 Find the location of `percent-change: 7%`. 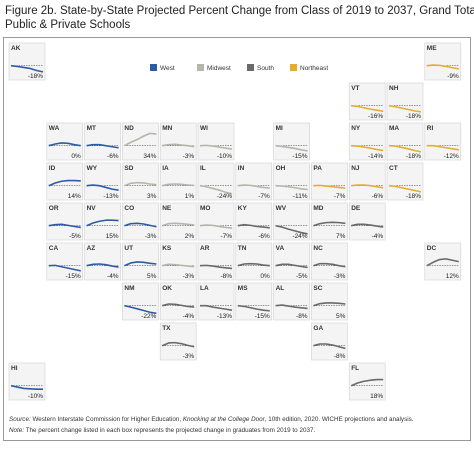

percent-change: 7% is located at coordinates (341, 236).